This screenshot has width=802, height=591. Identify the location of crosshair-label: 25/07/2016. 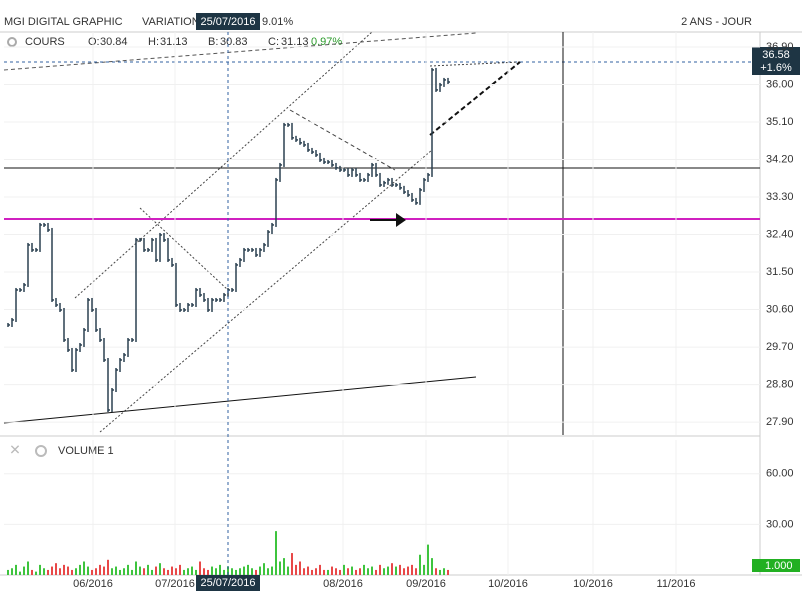
(227, 583).